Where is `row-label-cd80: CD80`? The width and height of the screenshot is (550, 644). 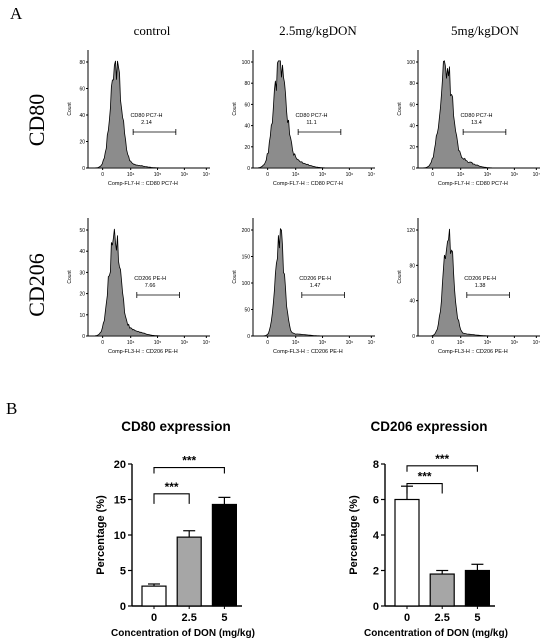 row-label-cd80: CD80 is located at coordinates (36, 120).